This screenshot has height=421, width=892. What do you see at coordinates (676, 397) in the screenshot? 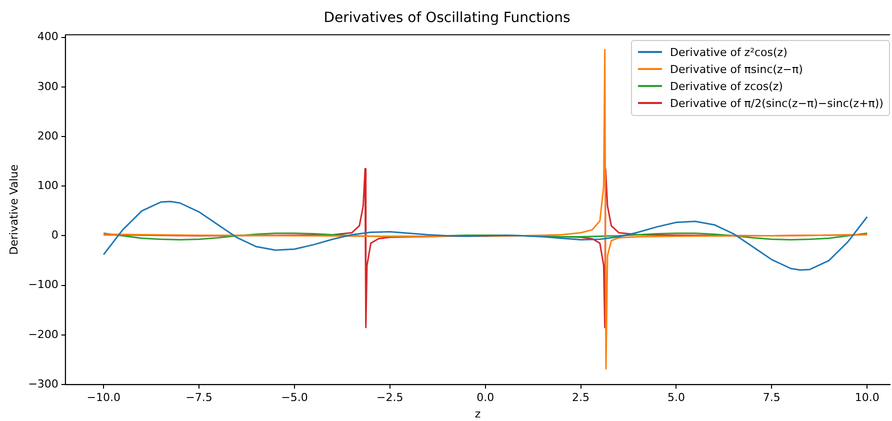
I see `x-tick-label: 5.0` at bounding box center [676, 397].